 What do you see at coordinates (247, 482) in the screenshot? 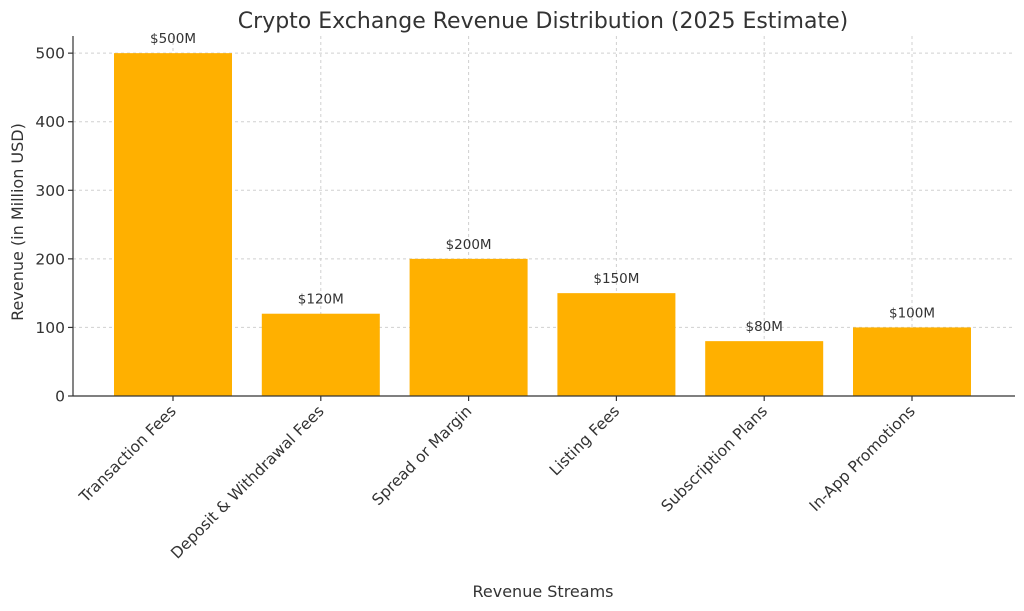
I see `x-tick-label: Deposit & Withdrawal Fees` at bounding box center [247, 482].